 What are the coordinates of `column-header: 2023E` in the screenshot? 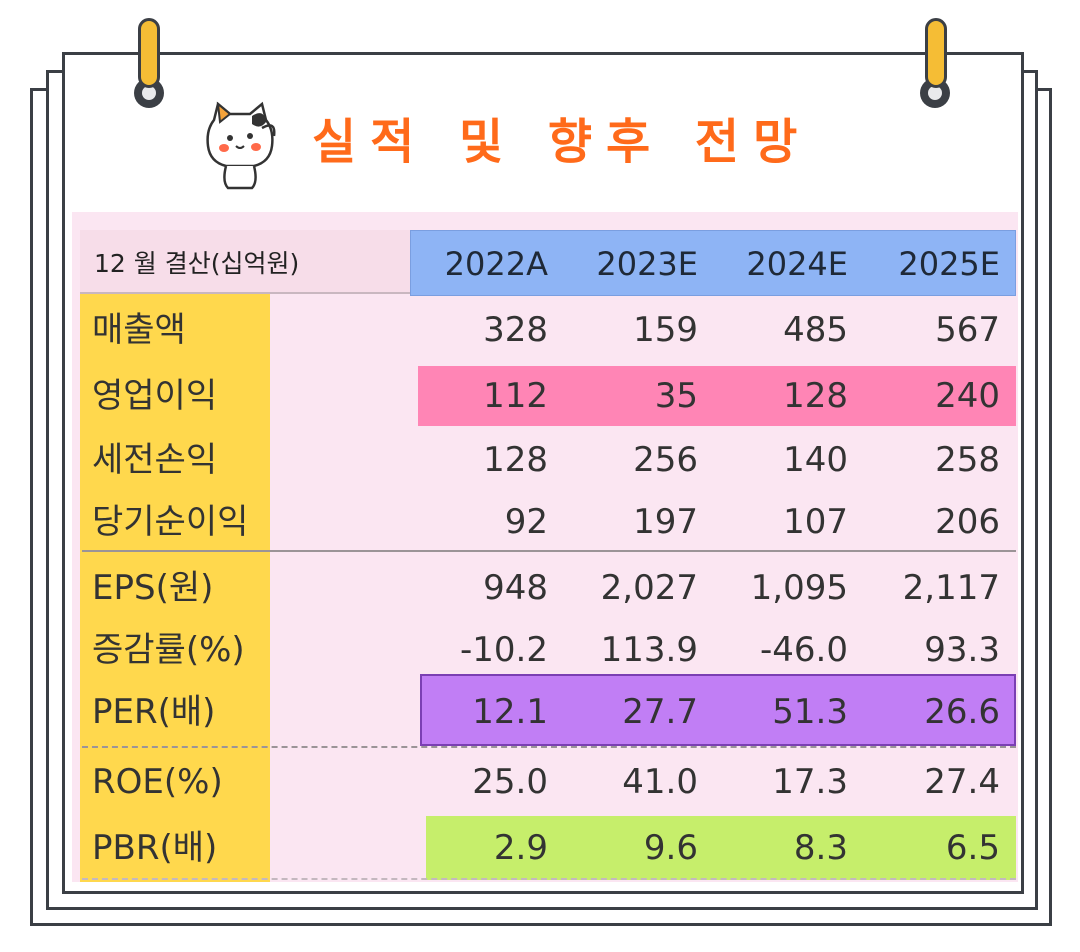 It's located at (647, 264).